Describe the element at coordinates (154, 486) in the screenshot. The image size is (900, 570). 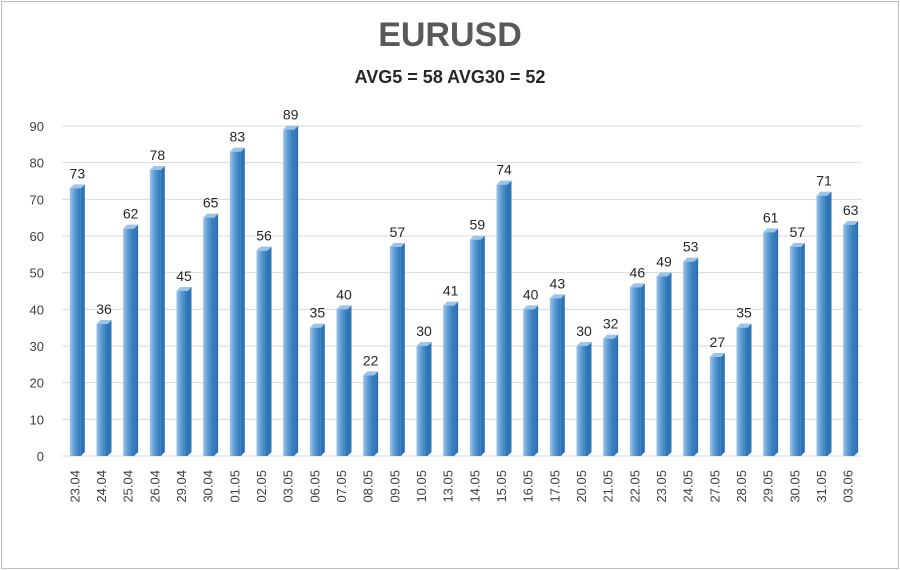
I see `x-tick-label: 26.04` at that location.